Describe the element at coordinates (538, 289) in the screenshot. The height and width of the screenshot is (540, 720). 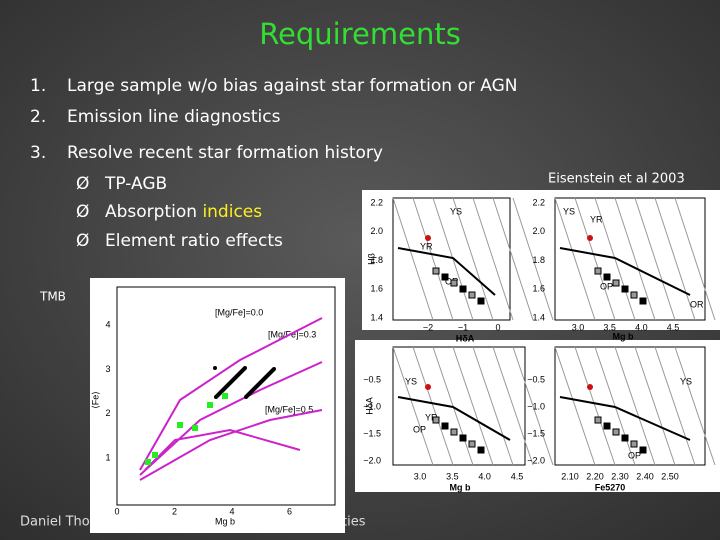
I see `y-tick-label: 1.6` at that location.